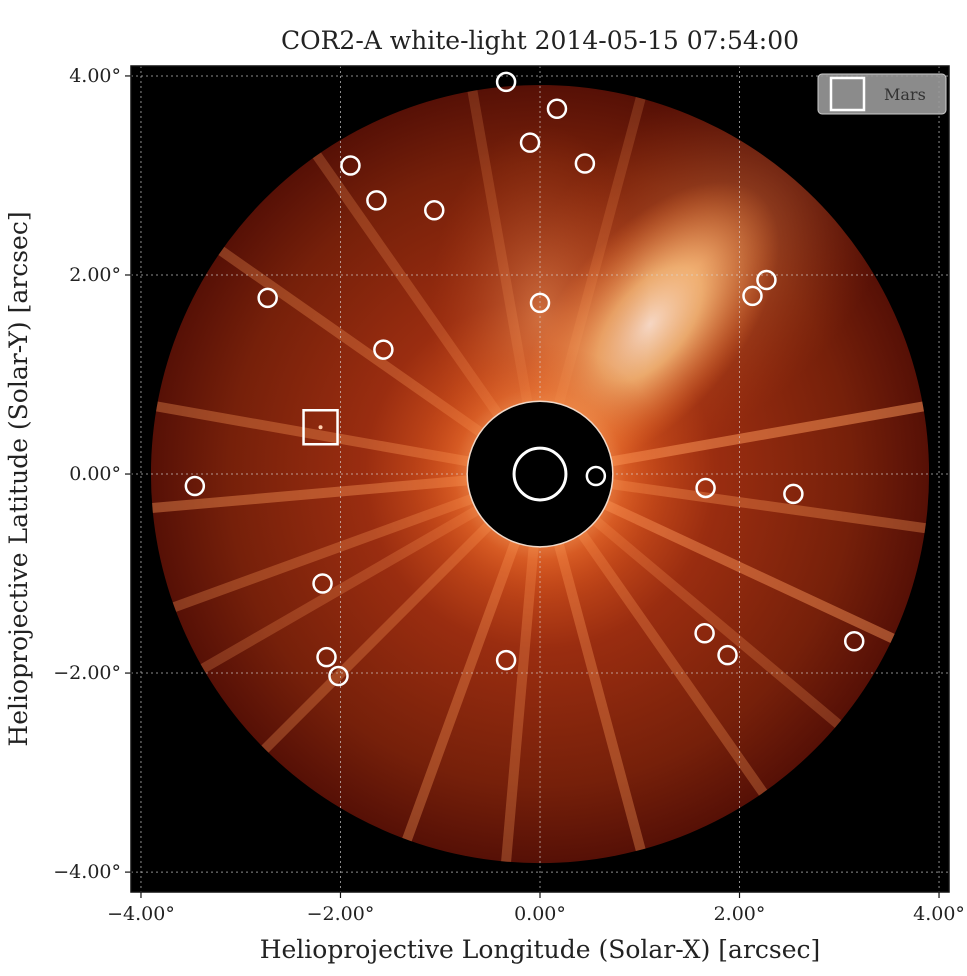  I want to click on y-axis-ticks: −4.00° −2.00° 0.00° 2.00° 4.00°, so click(92, 474).